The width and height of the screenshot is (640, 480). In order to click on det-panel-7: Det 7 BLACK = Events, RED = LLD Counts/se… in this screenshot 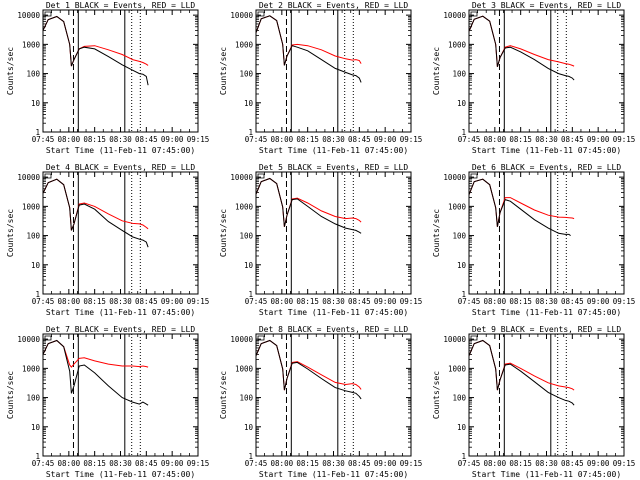, I will do `click(107, 402)`.